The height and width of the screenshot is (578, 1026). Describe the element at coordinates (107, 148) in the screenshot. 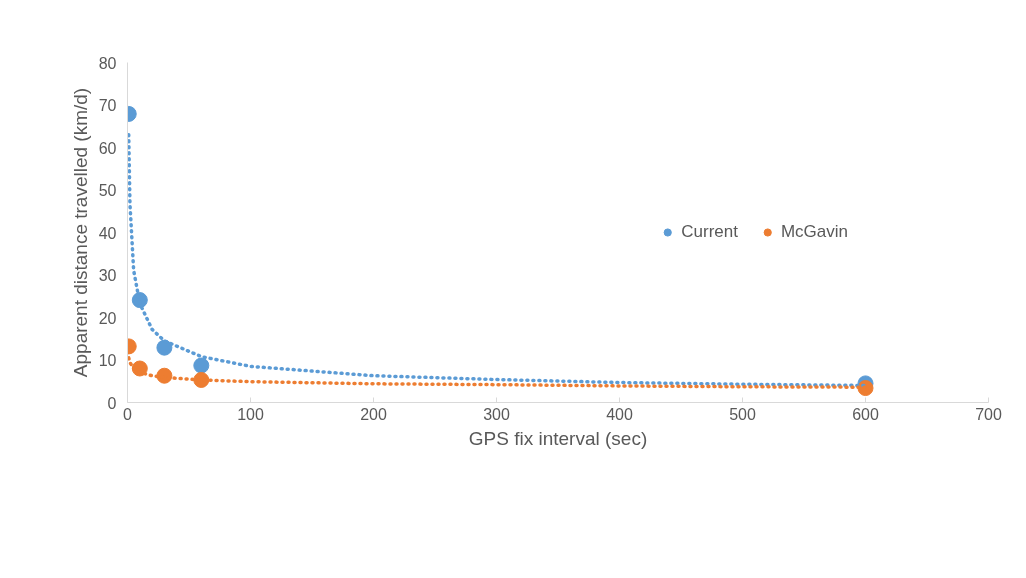

I see `y-tick-label: 60` at that location.